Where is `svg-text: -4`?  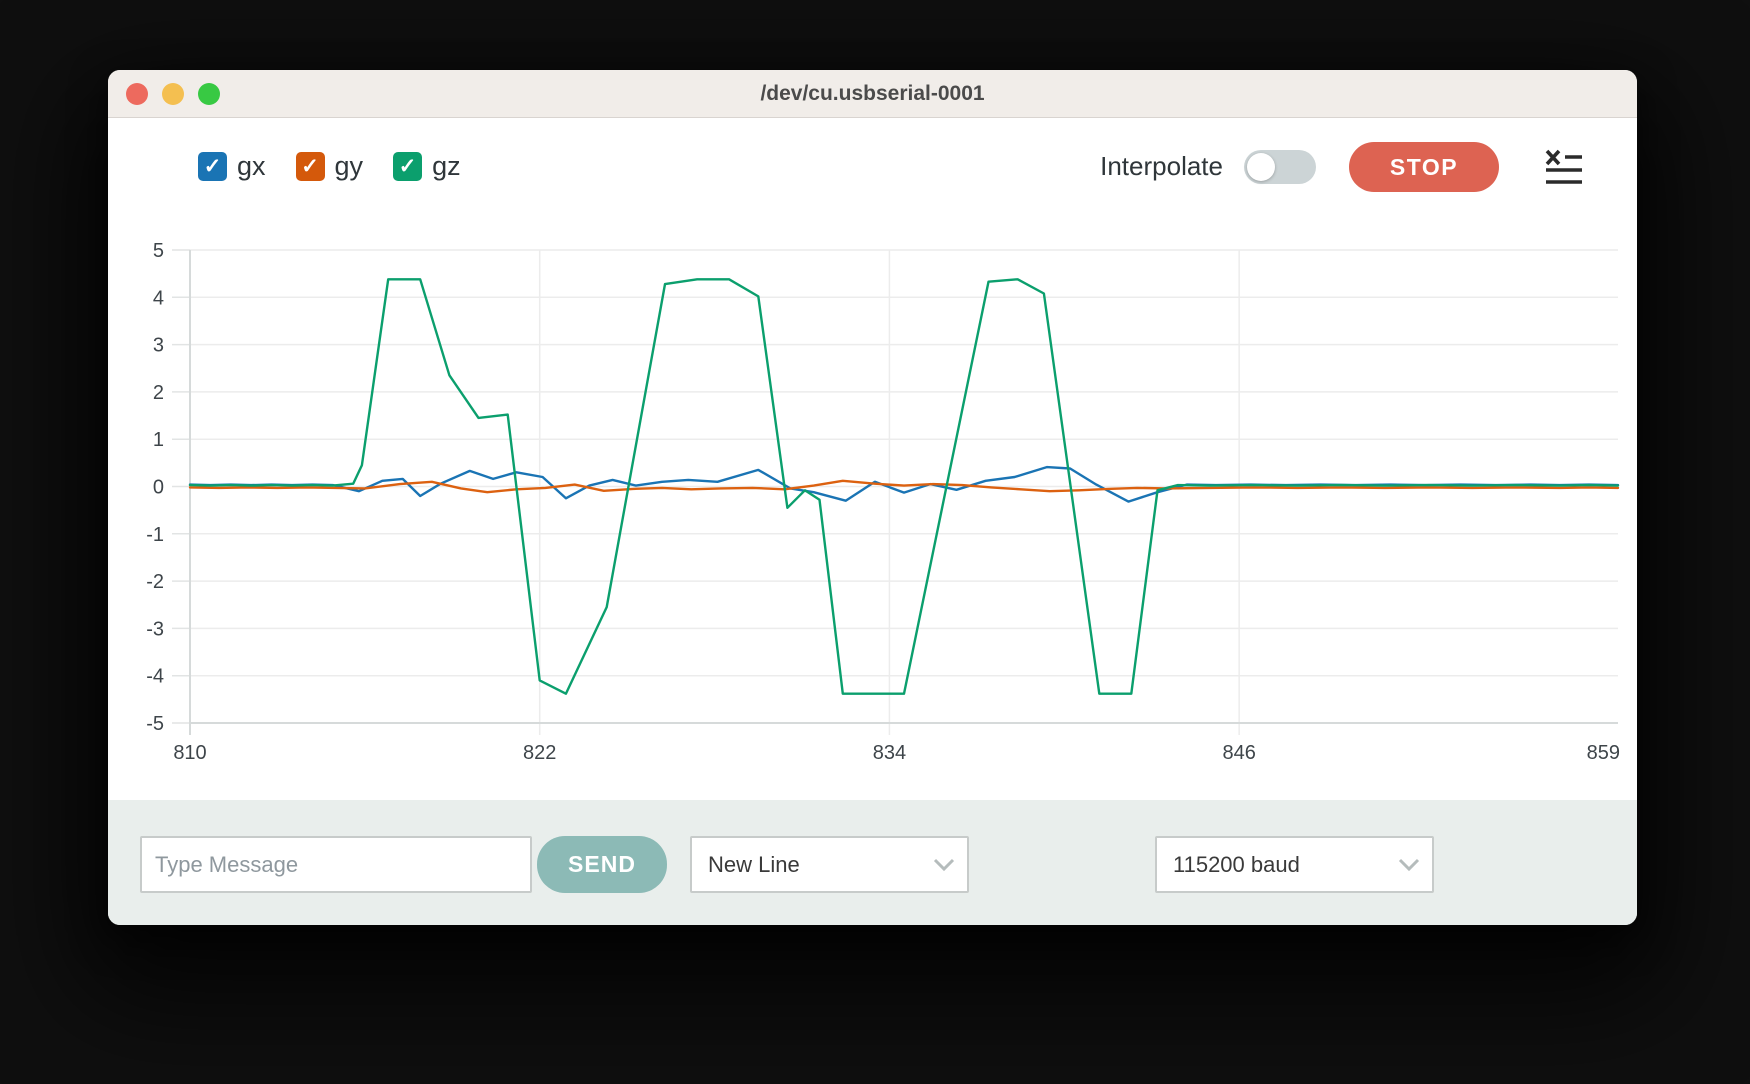
svg-text: -4 is located at coordinates (155, 677).